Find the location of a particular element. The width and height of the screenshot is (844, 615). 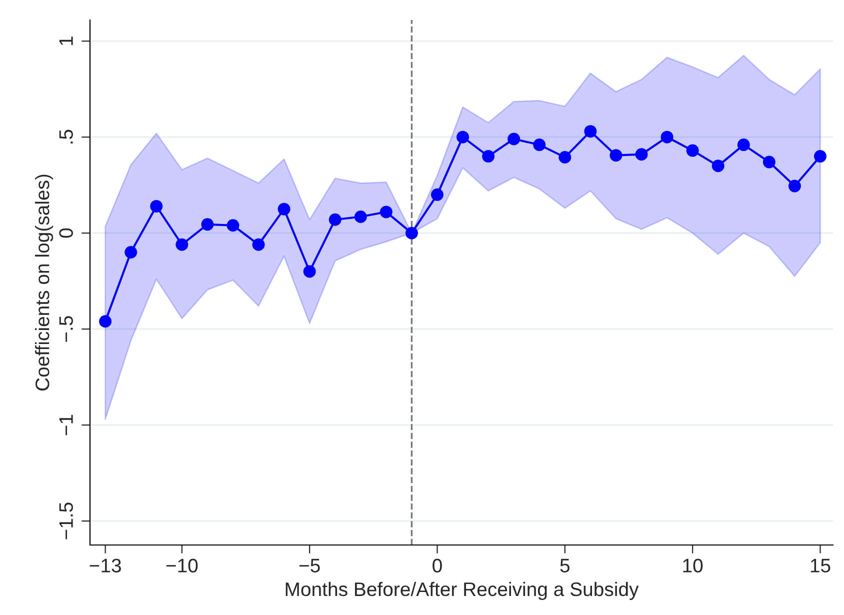

x-tick-label: −10 is located at coordinates (182, 565).